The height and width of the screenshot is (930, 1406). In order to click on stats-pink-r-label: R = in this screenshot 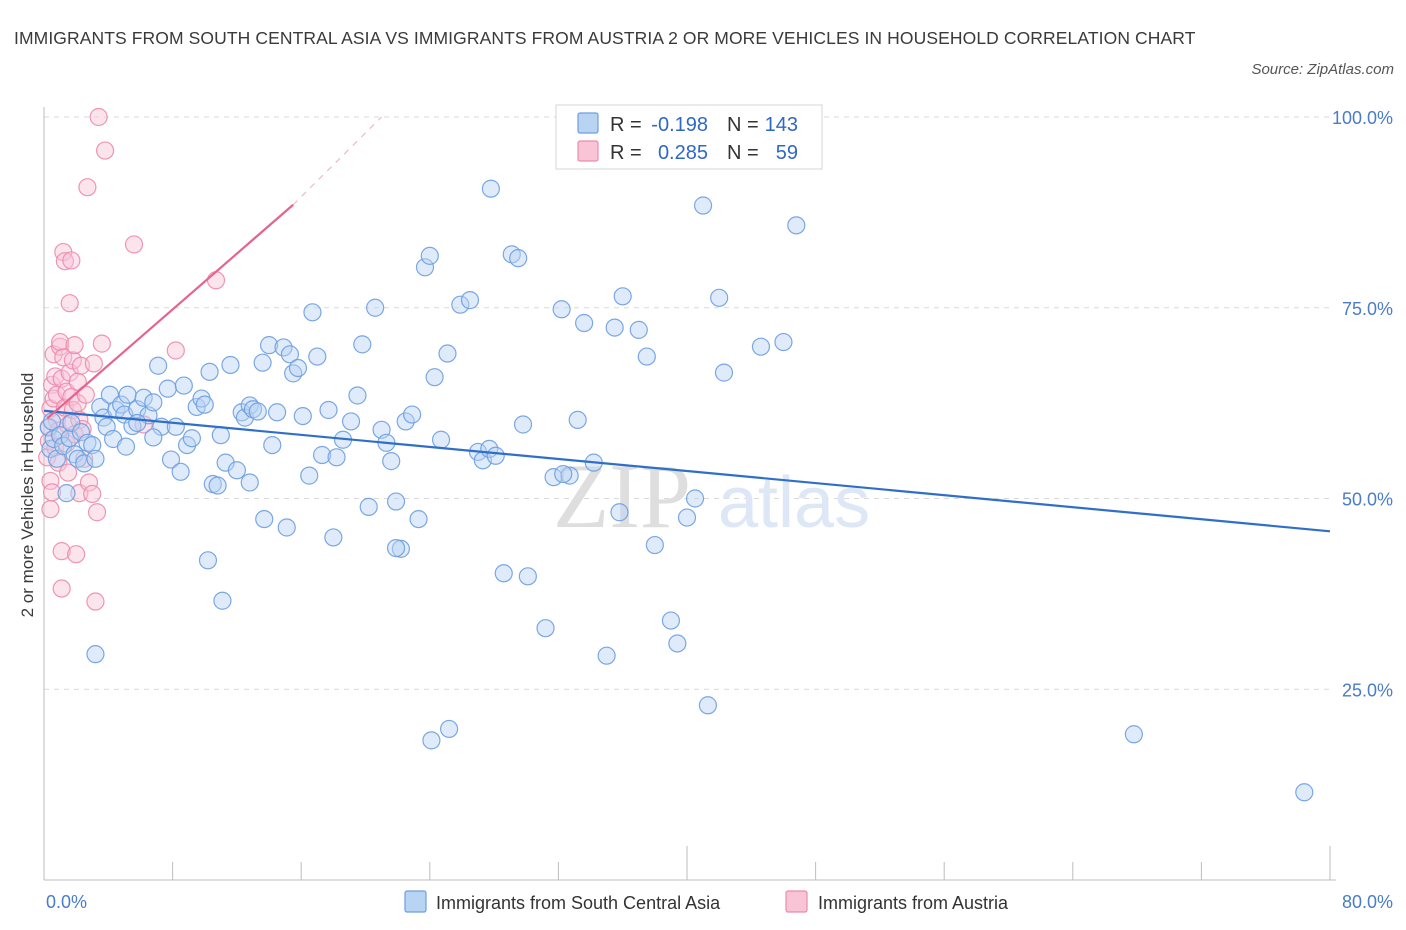, I will do `click(626, 153)`.